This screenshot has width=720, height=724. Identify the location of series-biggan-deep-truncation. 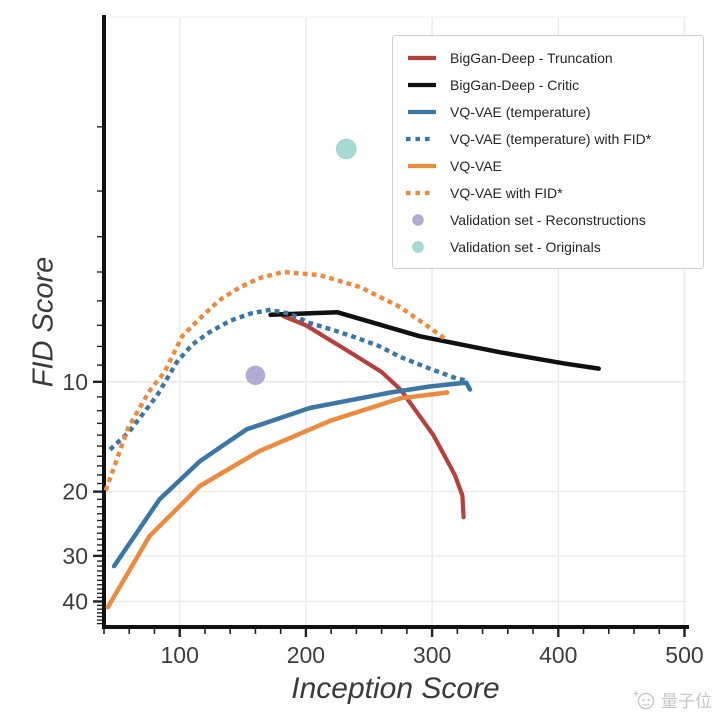
(373, 416).